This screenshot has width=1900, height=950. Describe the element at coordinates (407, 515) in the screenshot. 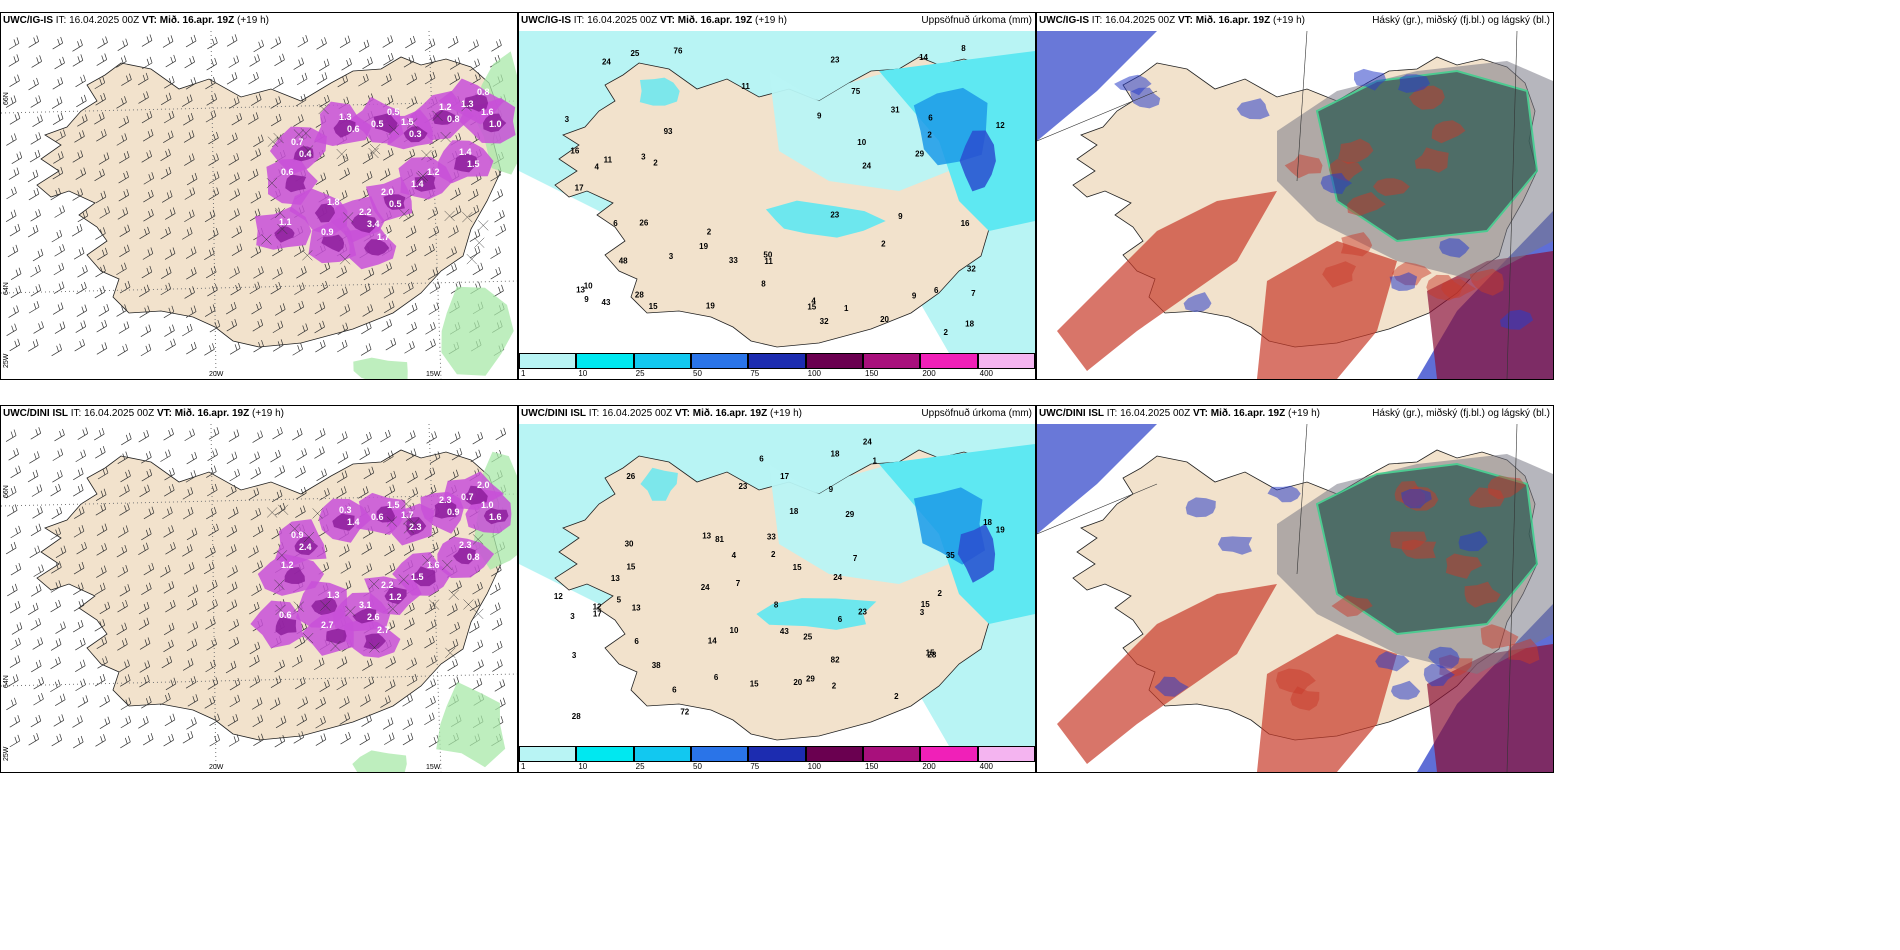

I see `snow-depth-label: 1.7` at that location.